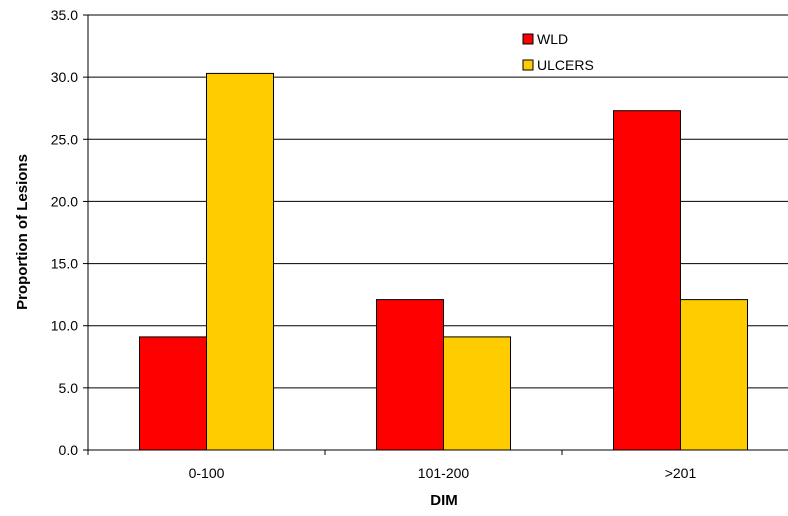 This screenshot has width=788, height=516. I want to click on x-category-label: 0-100, so click(207, 473).